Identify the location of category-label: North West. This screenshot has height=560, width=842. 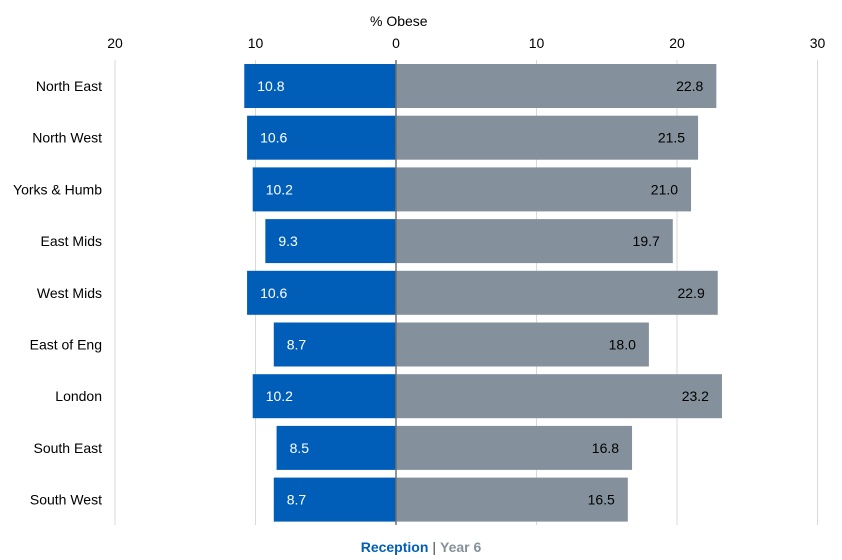
(67, 138).